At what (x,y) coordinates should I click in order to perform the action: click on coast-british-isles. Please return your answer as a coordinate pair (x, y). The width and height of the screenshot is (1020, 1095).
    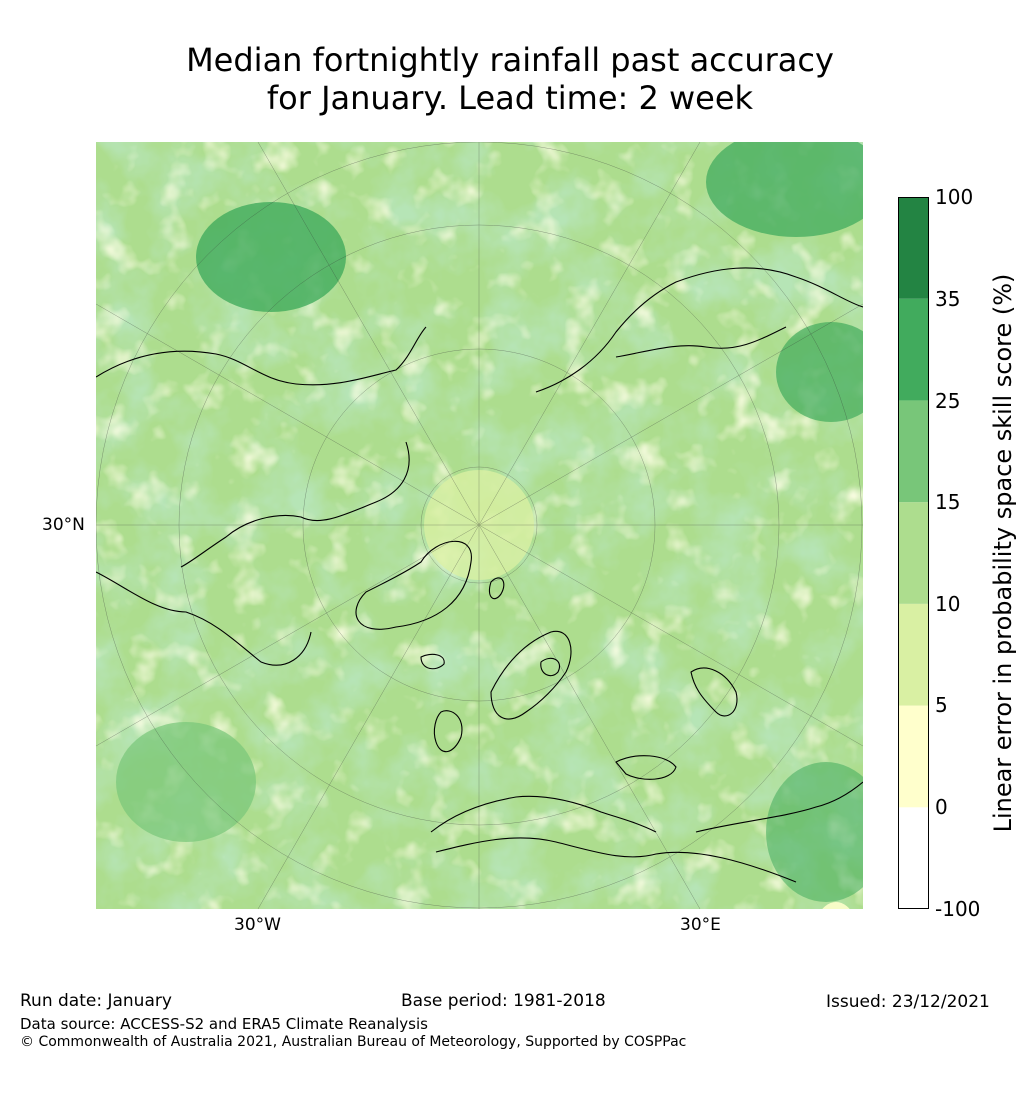
    Looking at the image, I should click on (448, 731).